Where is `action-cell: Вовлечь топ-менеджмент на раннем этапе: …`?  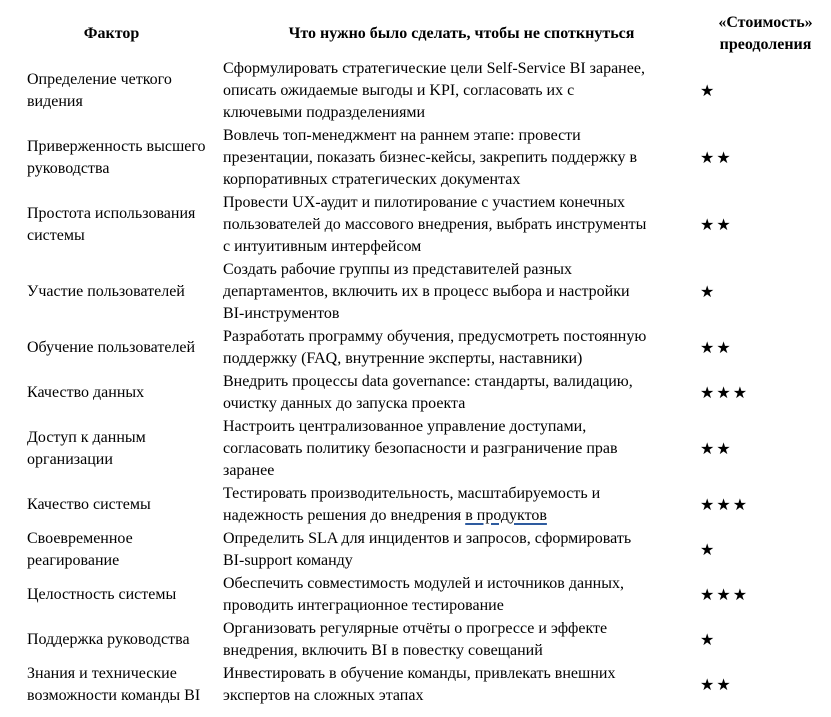 action-cell: Вовлечь топ-менеджмент на раннем этапе: … is located at coordinates (430, 157).